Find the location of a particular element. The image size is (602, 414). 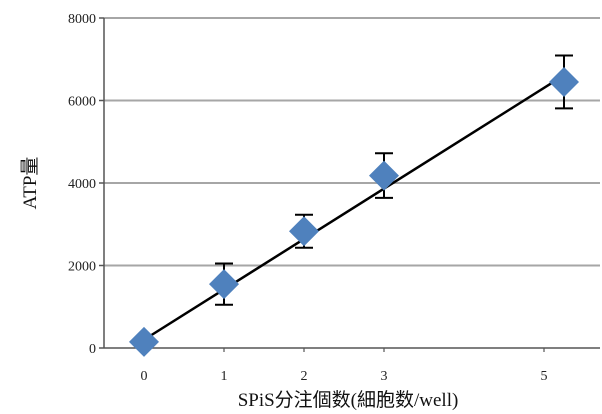

y-tick-label: 0 is located at coordinates (92, 349).